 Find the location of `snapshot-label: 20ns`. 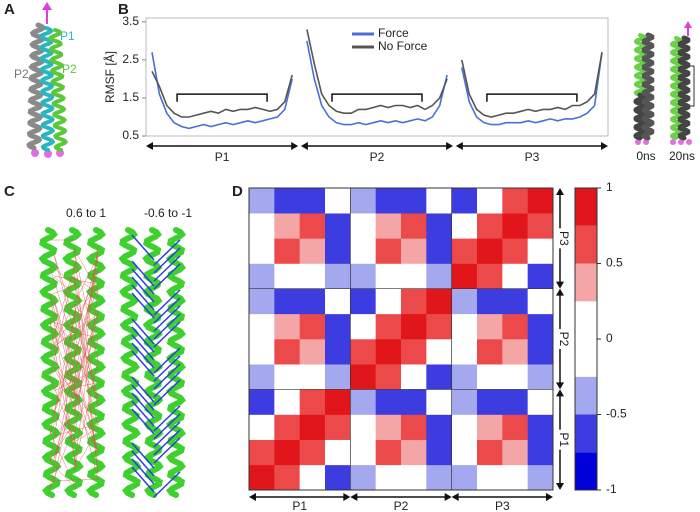

snapshot-label: 20ns is located at coordinates (682, 156).